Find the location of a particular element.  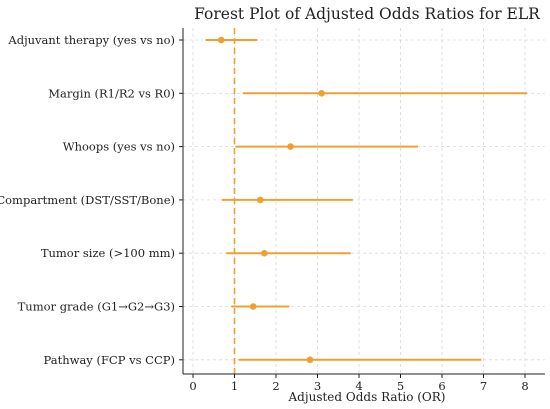

x-tick-label: 1 is located at coordinates (234, 386).